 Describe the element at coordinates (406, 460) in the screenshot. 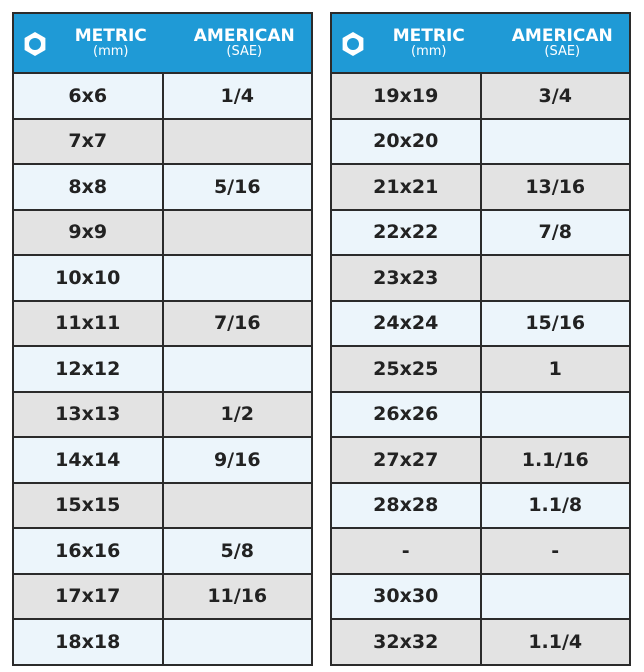

I see `metric-cell: 27x27` at that location.